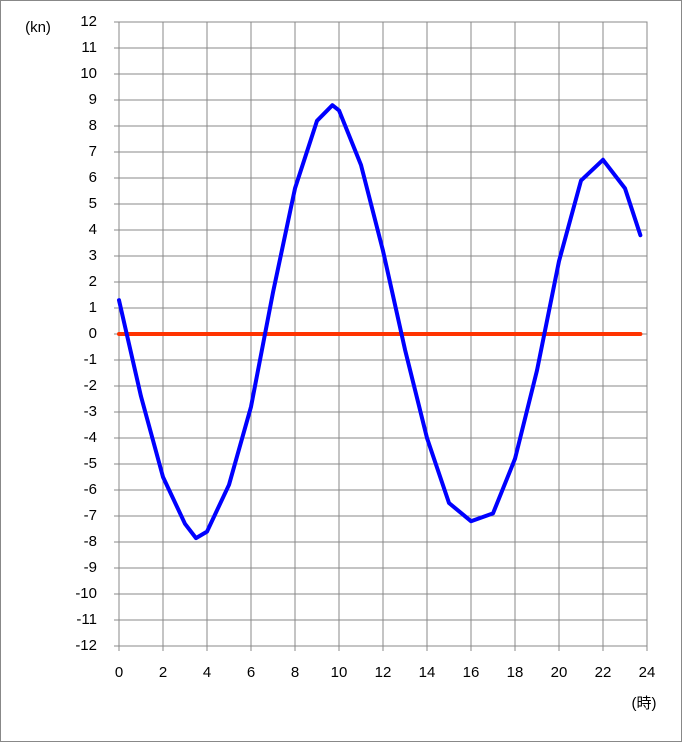 The height and width of the screenshot is (742, 682). I want to click on y-tick-label: -3, so click(90, 411).